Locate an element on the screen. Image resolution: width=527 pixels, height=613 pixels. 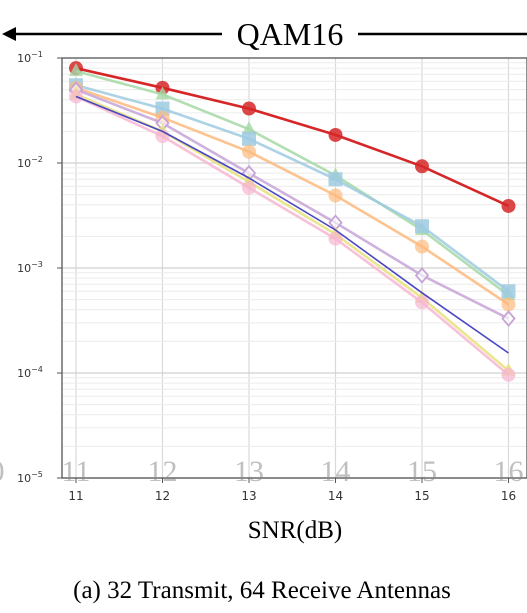
x-tick-label-large: 16 is located at coordinates (509, 471).